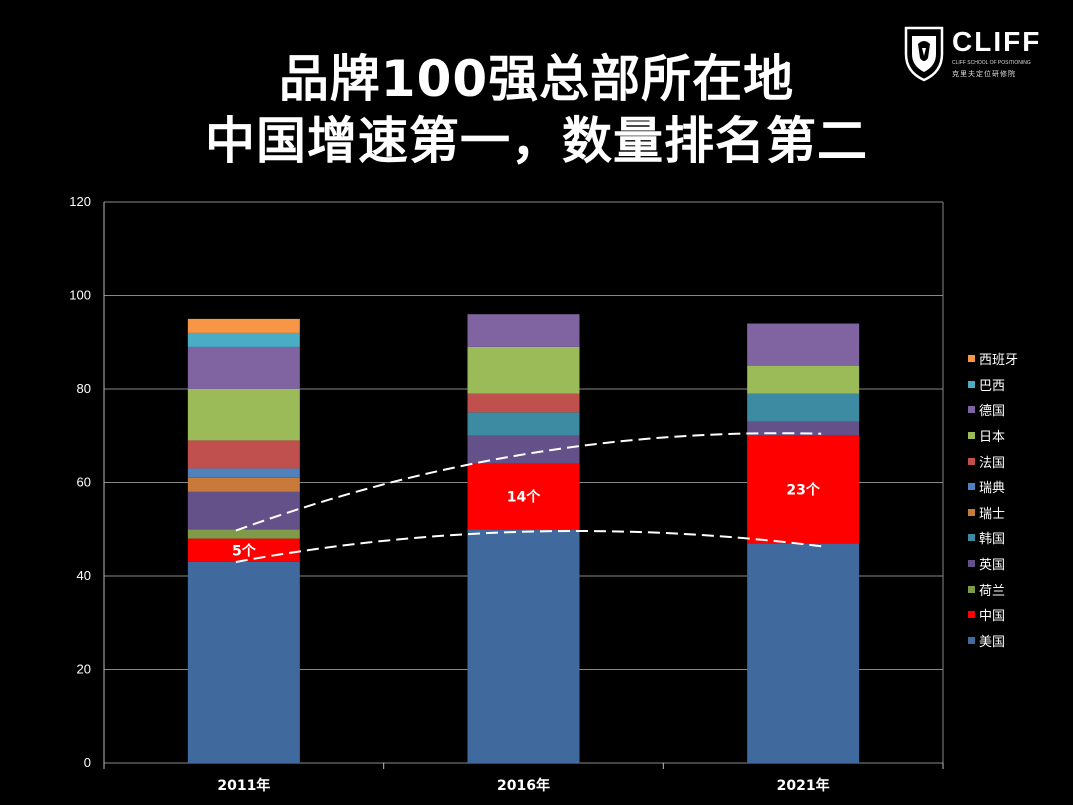  I want to click on trend-curves, so click(528, 497).